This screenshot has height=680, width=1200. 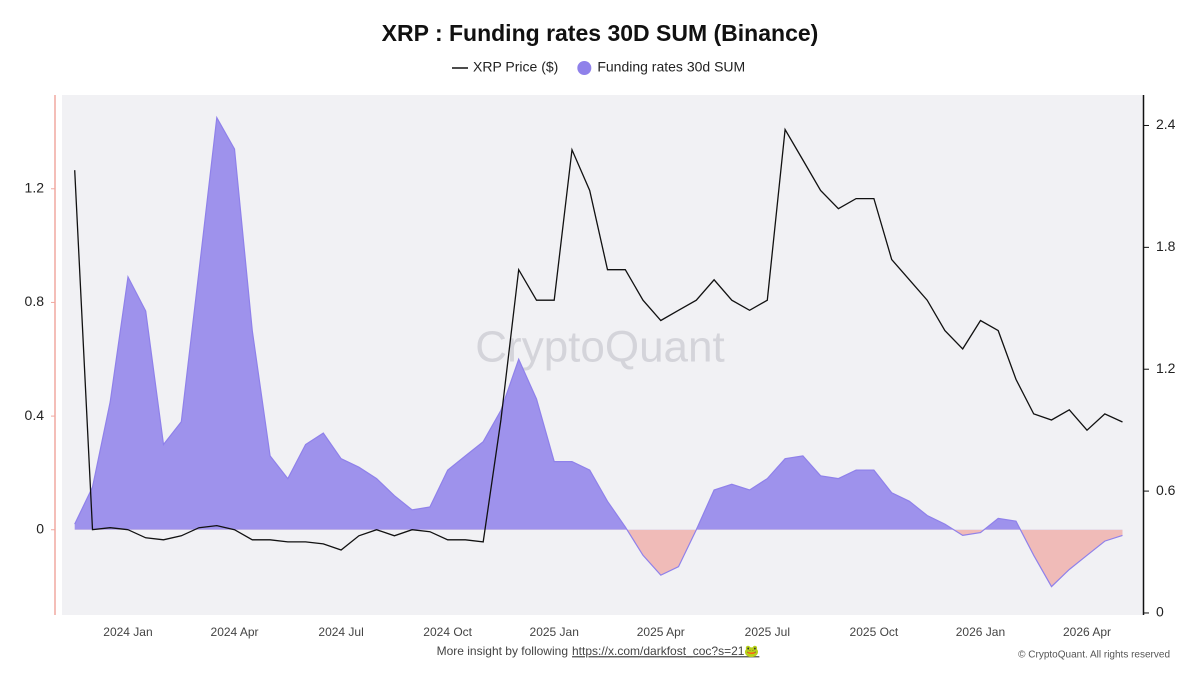 What do you see at coordinates (1166, 124) in the screenshot?
I see `y2-tick-label: 2.4` at bounding box center [1166, 124].